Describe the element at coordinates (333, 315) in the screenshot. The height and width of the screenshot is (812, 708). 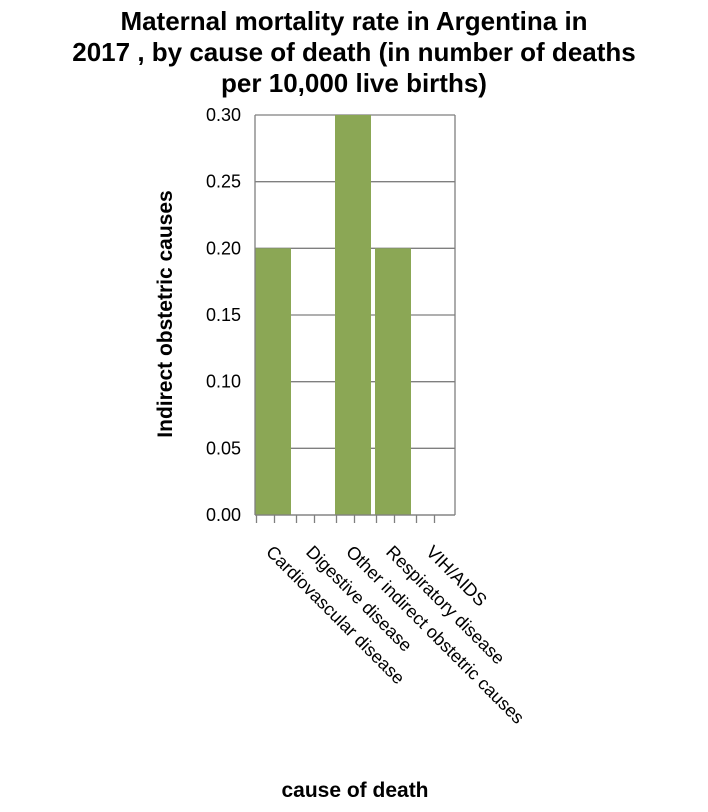
I see `bars` at that location.